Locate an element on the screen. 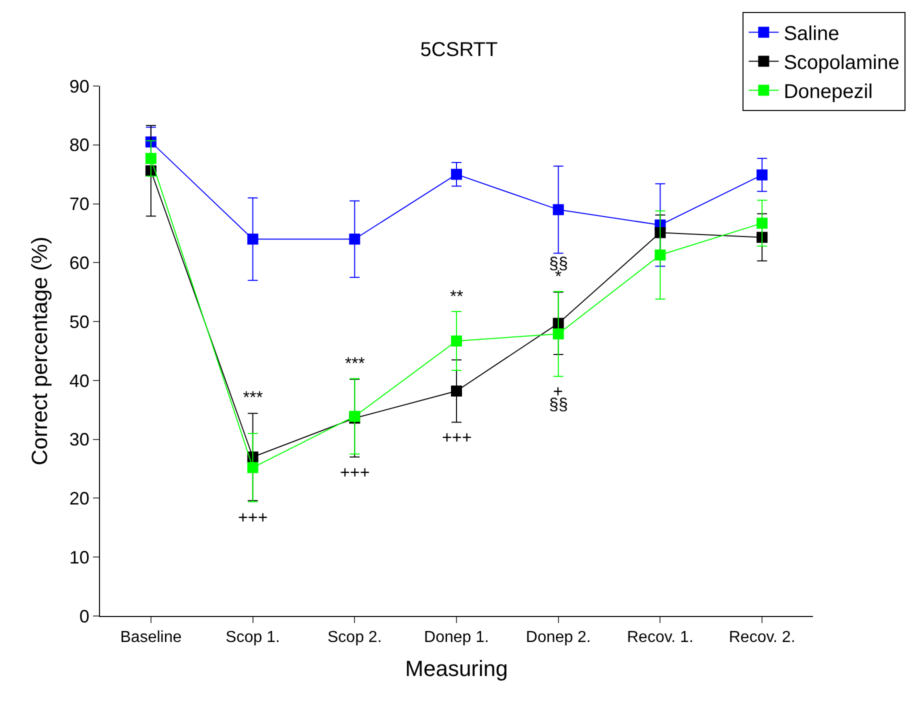 The image size is (918, 702). legend-label: Saline is located at coordinates (812, 34).